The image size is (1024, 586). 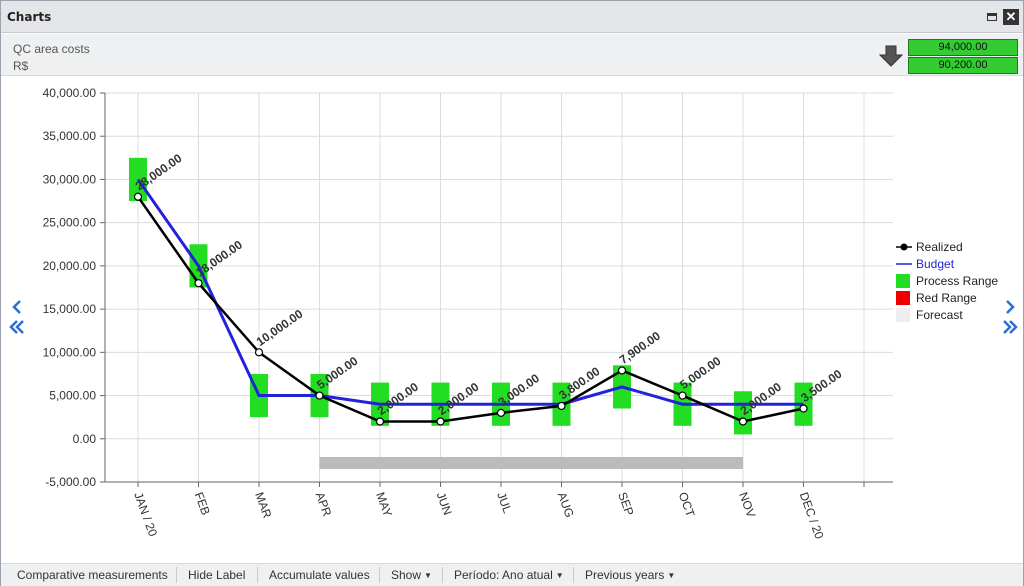 I want to click on legend-forecast-swatch, so click(x=903, y=315).